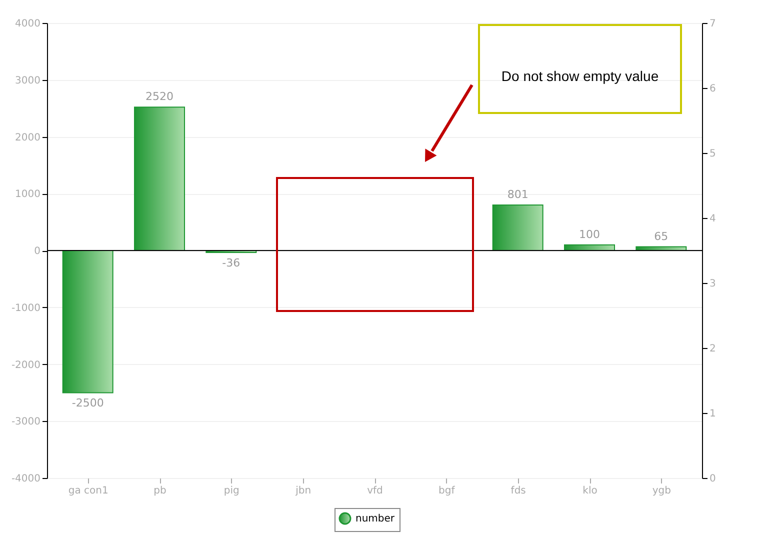 The width and height of the screenshot is (761, 542). What do you see at coordinates (27, 138) in the screenshot?
I see `y-tick-label: 2000` at bounding box center [27, 138].